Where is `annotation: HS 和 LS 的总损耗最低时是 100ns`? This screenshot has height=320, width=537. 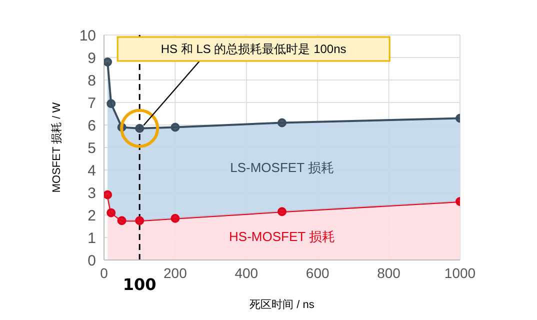 annotation: HS 和 LS 的总损耗最低时是 100ns is located at coordinates (253, 49).